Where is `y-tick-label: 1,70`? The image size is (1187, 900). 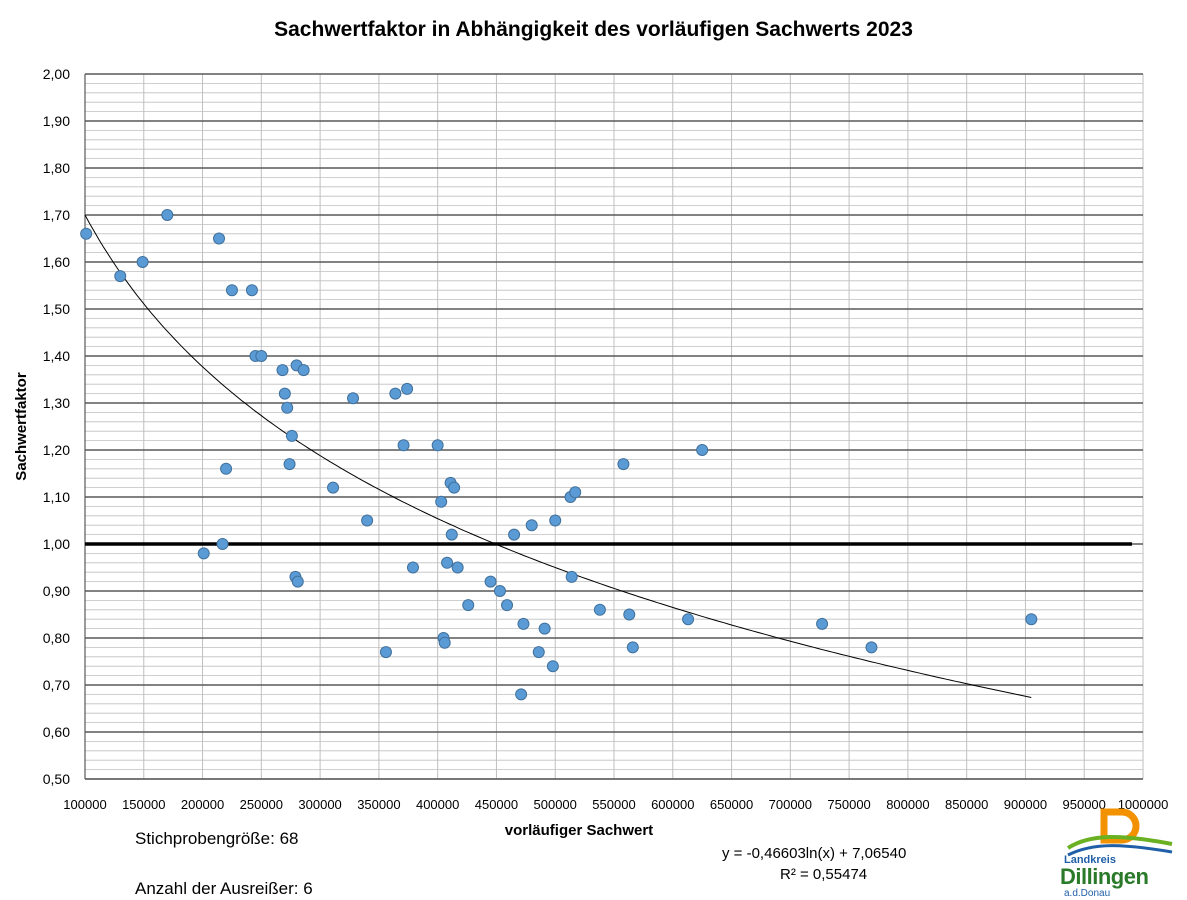
y-tick-label: 1,70 is located at coordinates (56, 215).